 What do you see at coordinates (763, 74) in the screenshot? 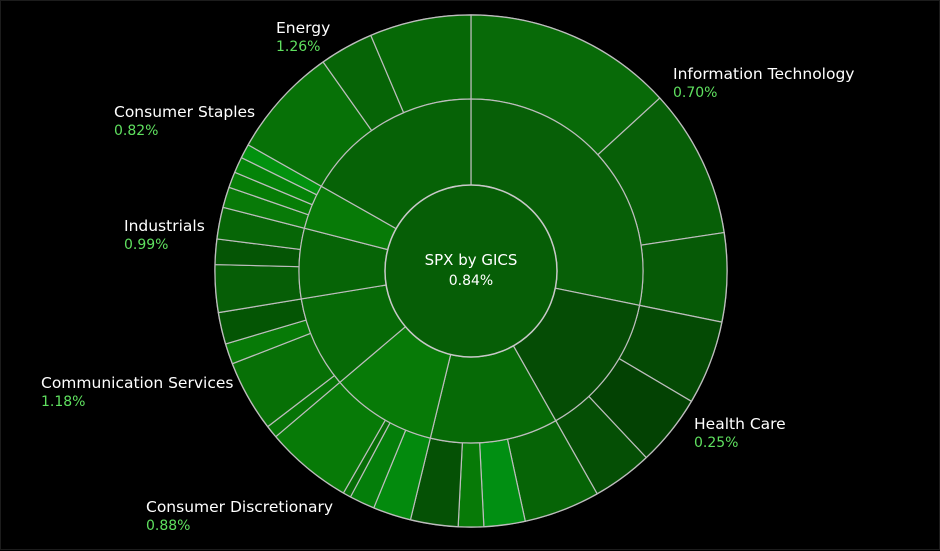
I see `sector-label-information-technology: Information Technology` at bounding box center [763, 74].